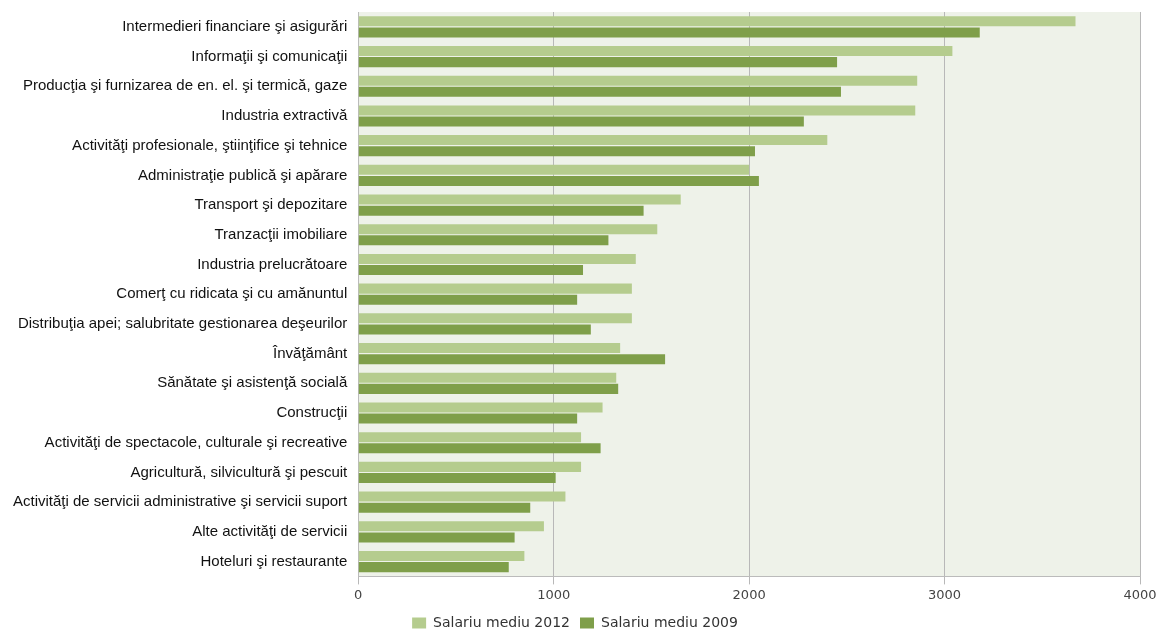 The width and height of the screenshot is (1165, 644). Describe the element at coordinates (239, 471) in the screenshot. I see `y-tick-label: Agricultură, silvicultură şi pescuit` at that location.